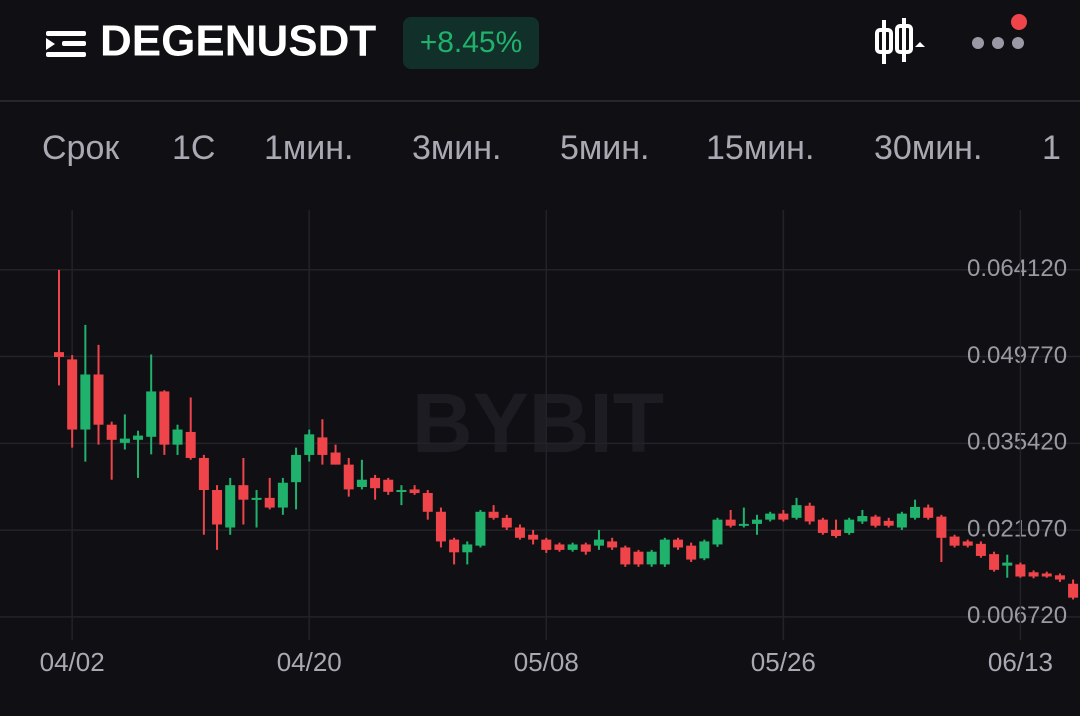 Image resolution: width=1080 pixels, height=716 pixels. Describe the element at coordinates (546, 662) in the screenshot. I see `x-tick-label: 05/08` at that location.